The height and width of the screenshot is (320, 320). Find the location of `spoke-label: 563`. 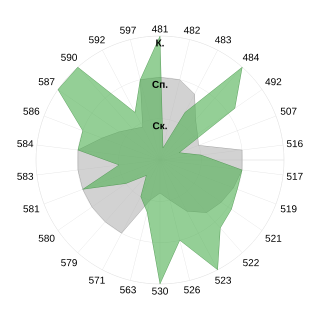

spoke-label: 563 is located at coordinates (128, 290).